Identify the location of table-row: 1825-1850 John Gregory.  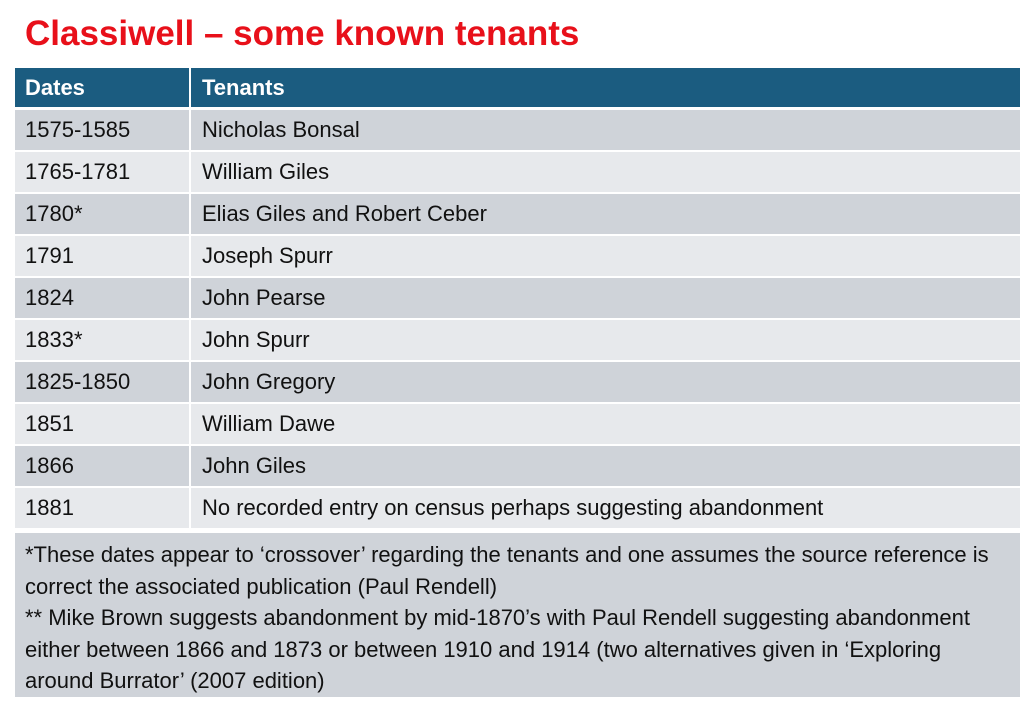
(517, 382).